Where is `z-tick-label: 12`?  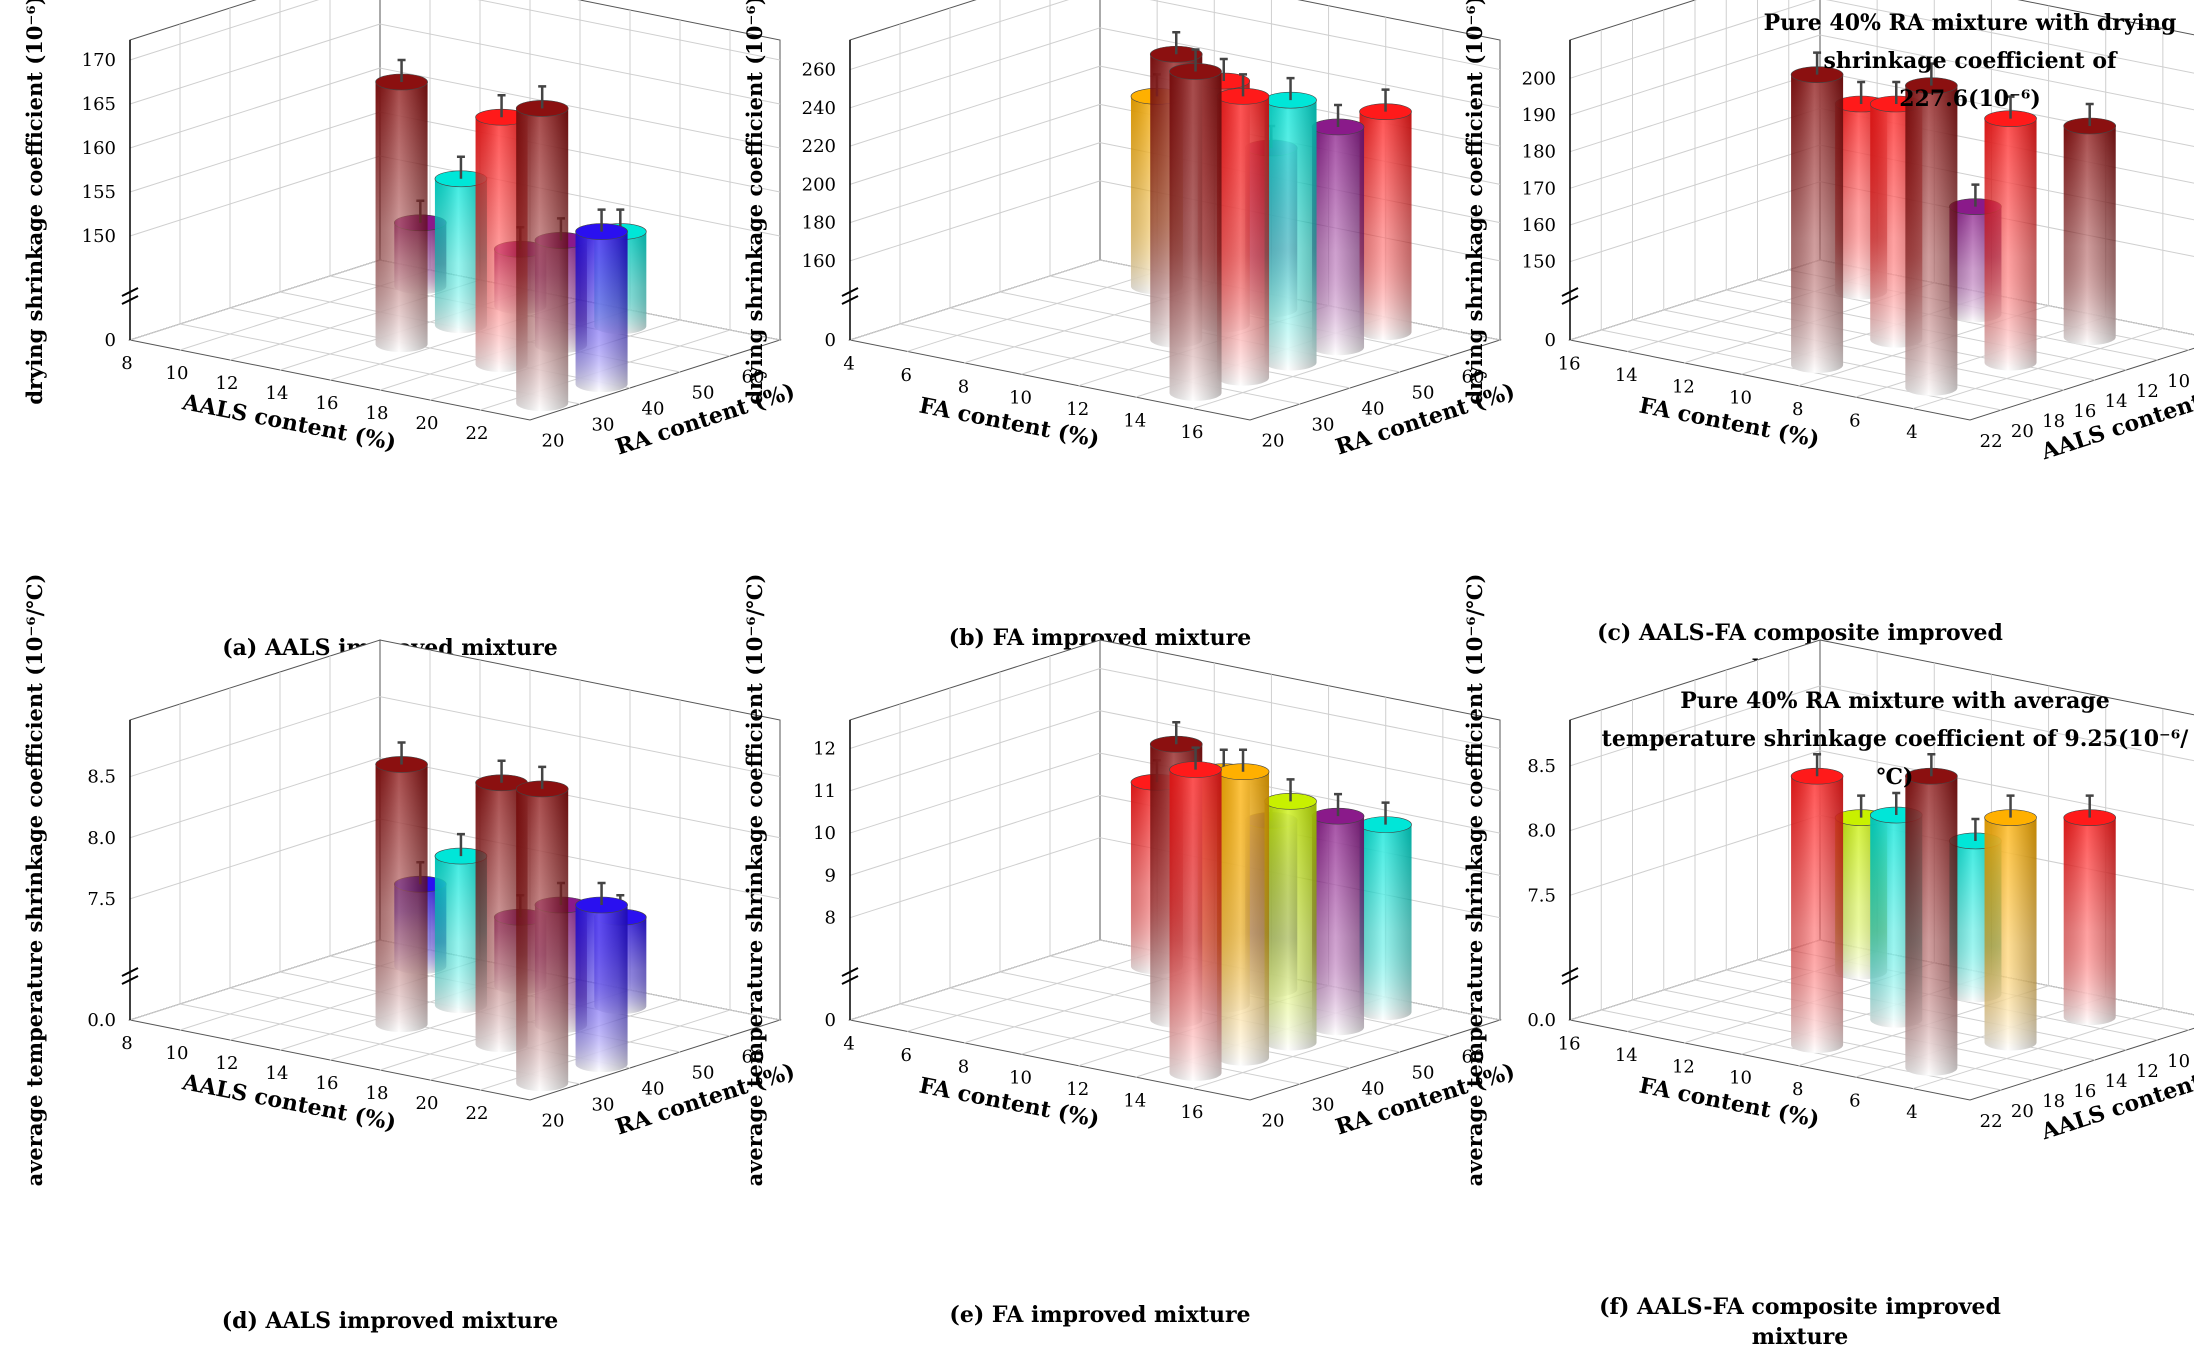
z-tick-label: 12 is located at coordinates (2147, 391).